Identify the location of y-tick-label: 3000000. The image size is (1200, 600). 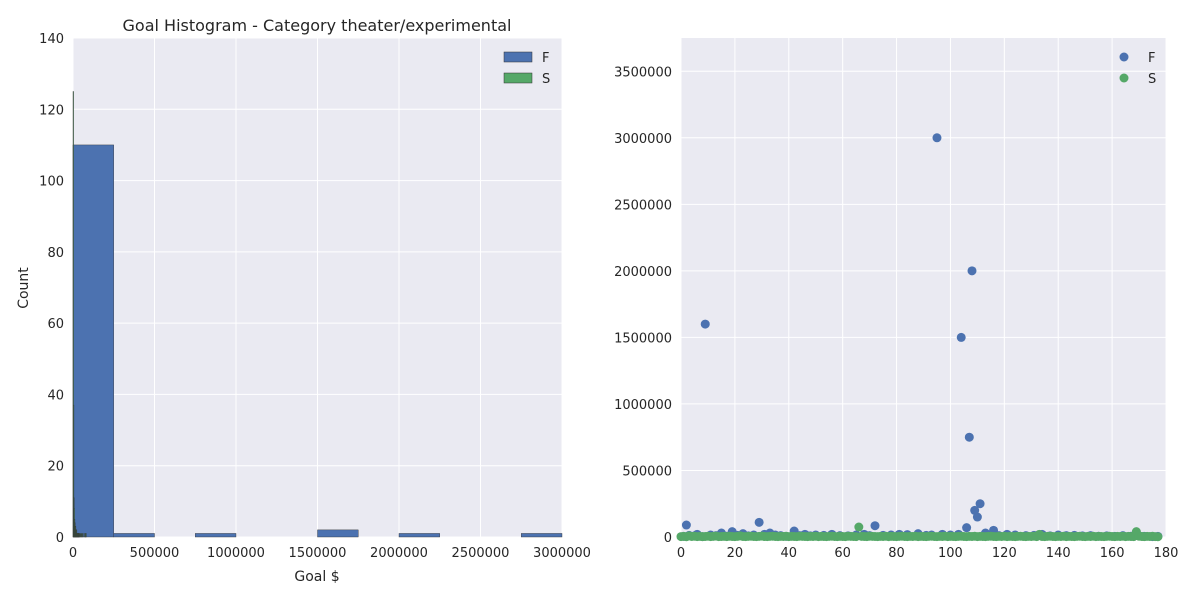
(643, 139).